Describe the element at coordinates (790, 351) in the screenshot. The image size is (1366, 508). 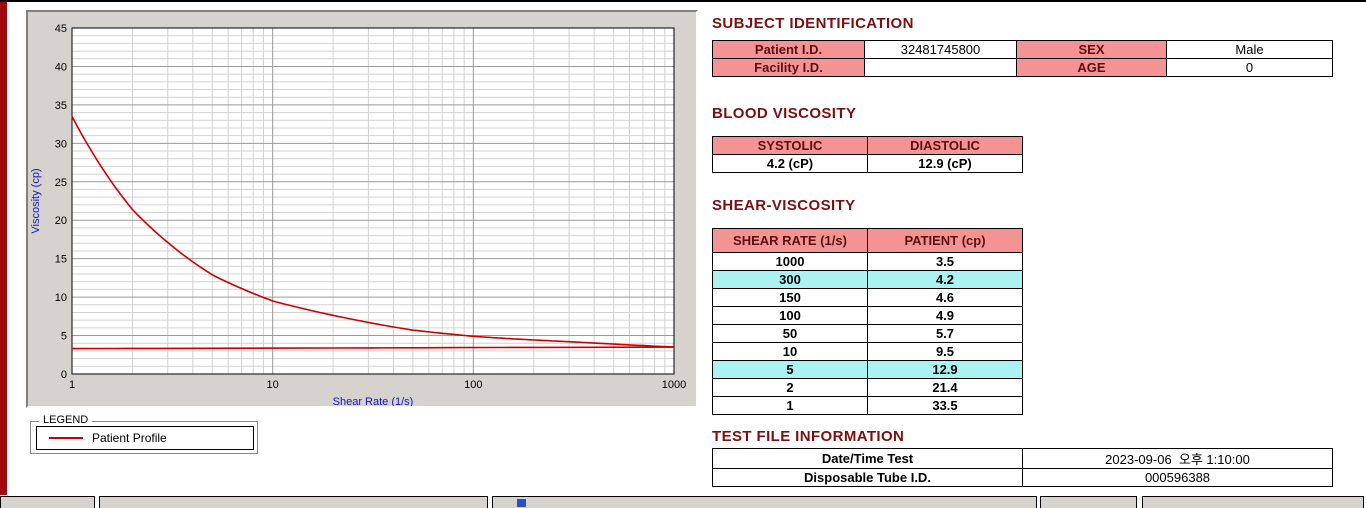
I see `shear-rate-cell: 10` at that location.